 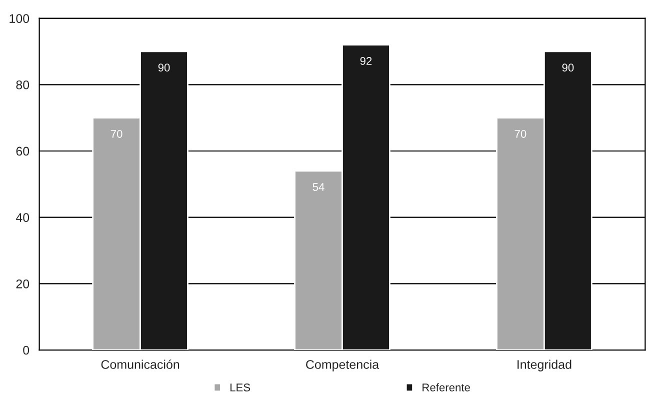 What do you see at coordinates (23, 283) in the screenshot?
I see `y-tick-label: 20` at bounding box center [23, 283].